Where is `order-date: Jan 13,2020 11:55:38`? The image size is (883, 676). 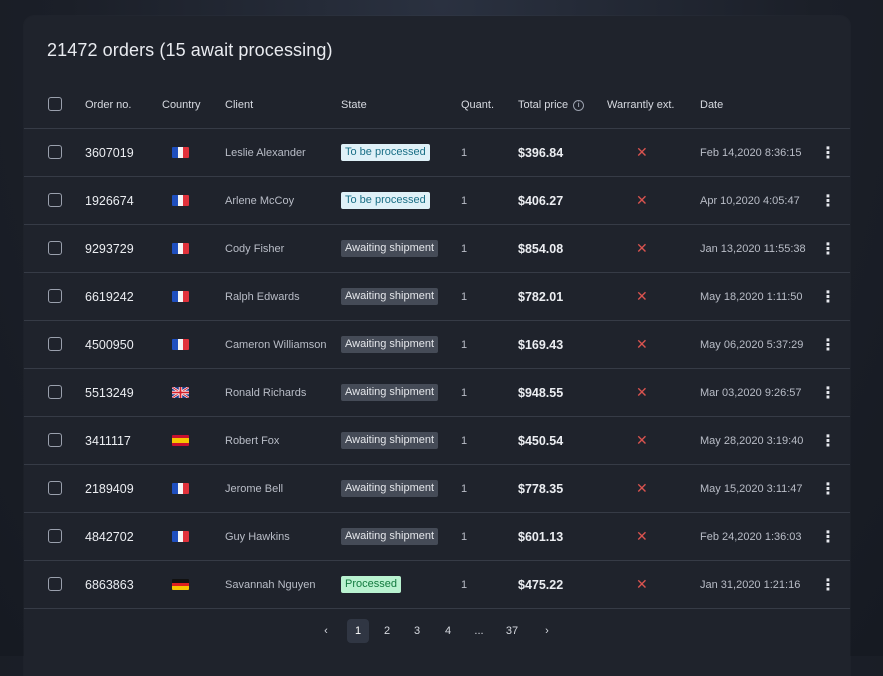
order-date: Jan 13,2020 11:55:38 is located at coordinates (753, 248).